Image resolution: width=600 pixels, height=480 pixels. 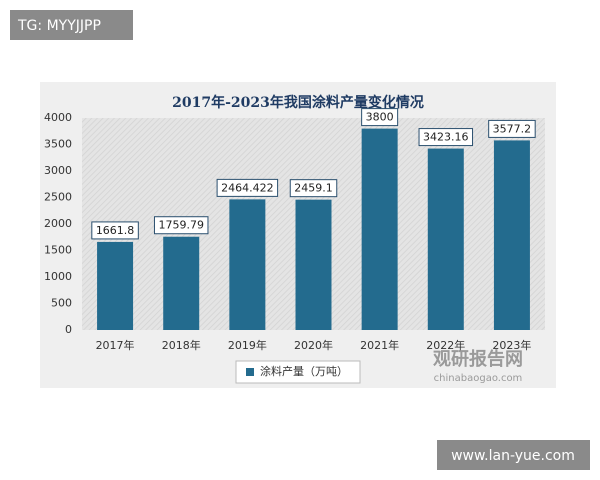 I want to click on value-label: 3577.2, so click(x=512, y=128).